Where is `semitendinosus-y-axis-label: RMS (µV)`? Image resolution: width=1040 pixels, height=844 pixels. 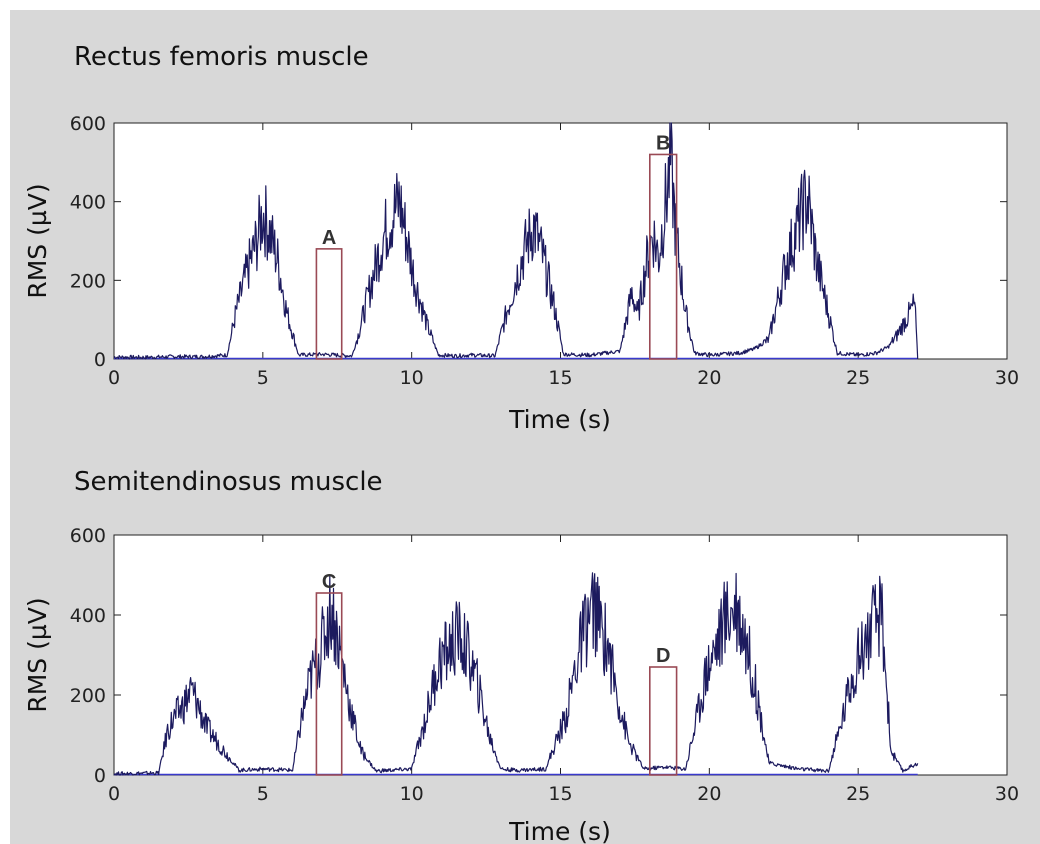
semitendinosus-y-axis-label: RMS (µV) is located at coordinates (37, 654).